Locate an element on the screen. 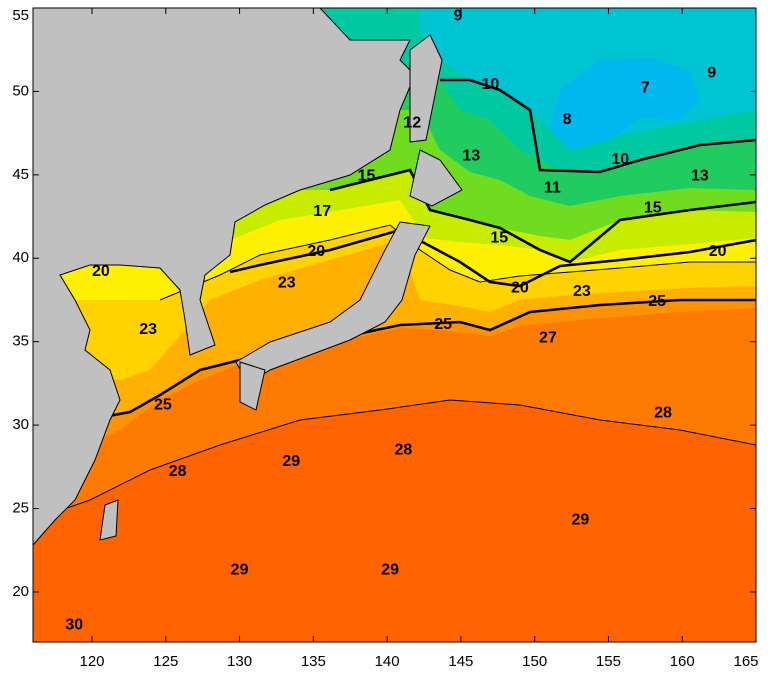 This screenshot has width=772, height=680. y-tick-label: 35 is located at coordinates (20, 341).